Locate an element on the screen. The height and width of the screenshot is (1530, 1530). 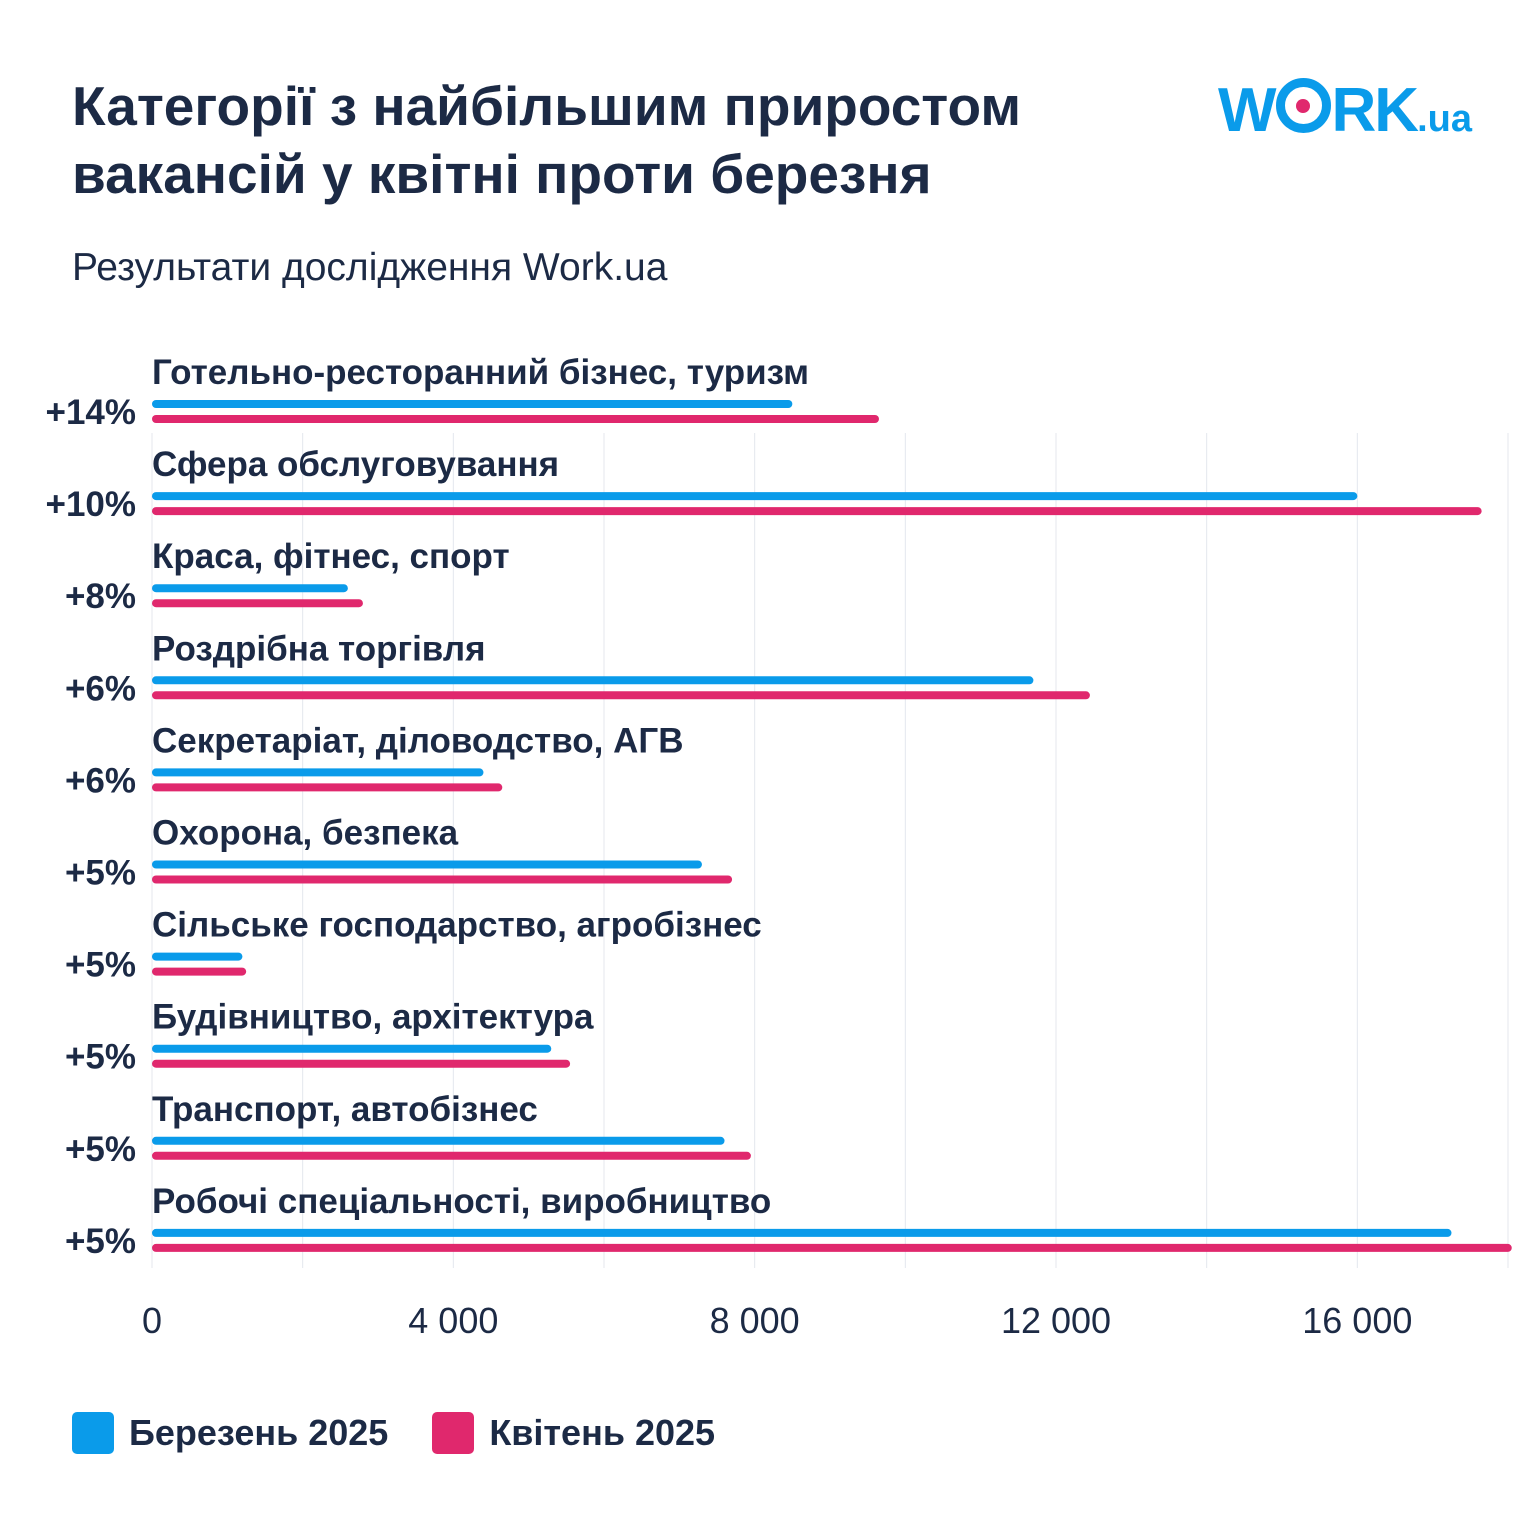
work-ua-logo: W RK.ua is located at coordinates (1345, 111).